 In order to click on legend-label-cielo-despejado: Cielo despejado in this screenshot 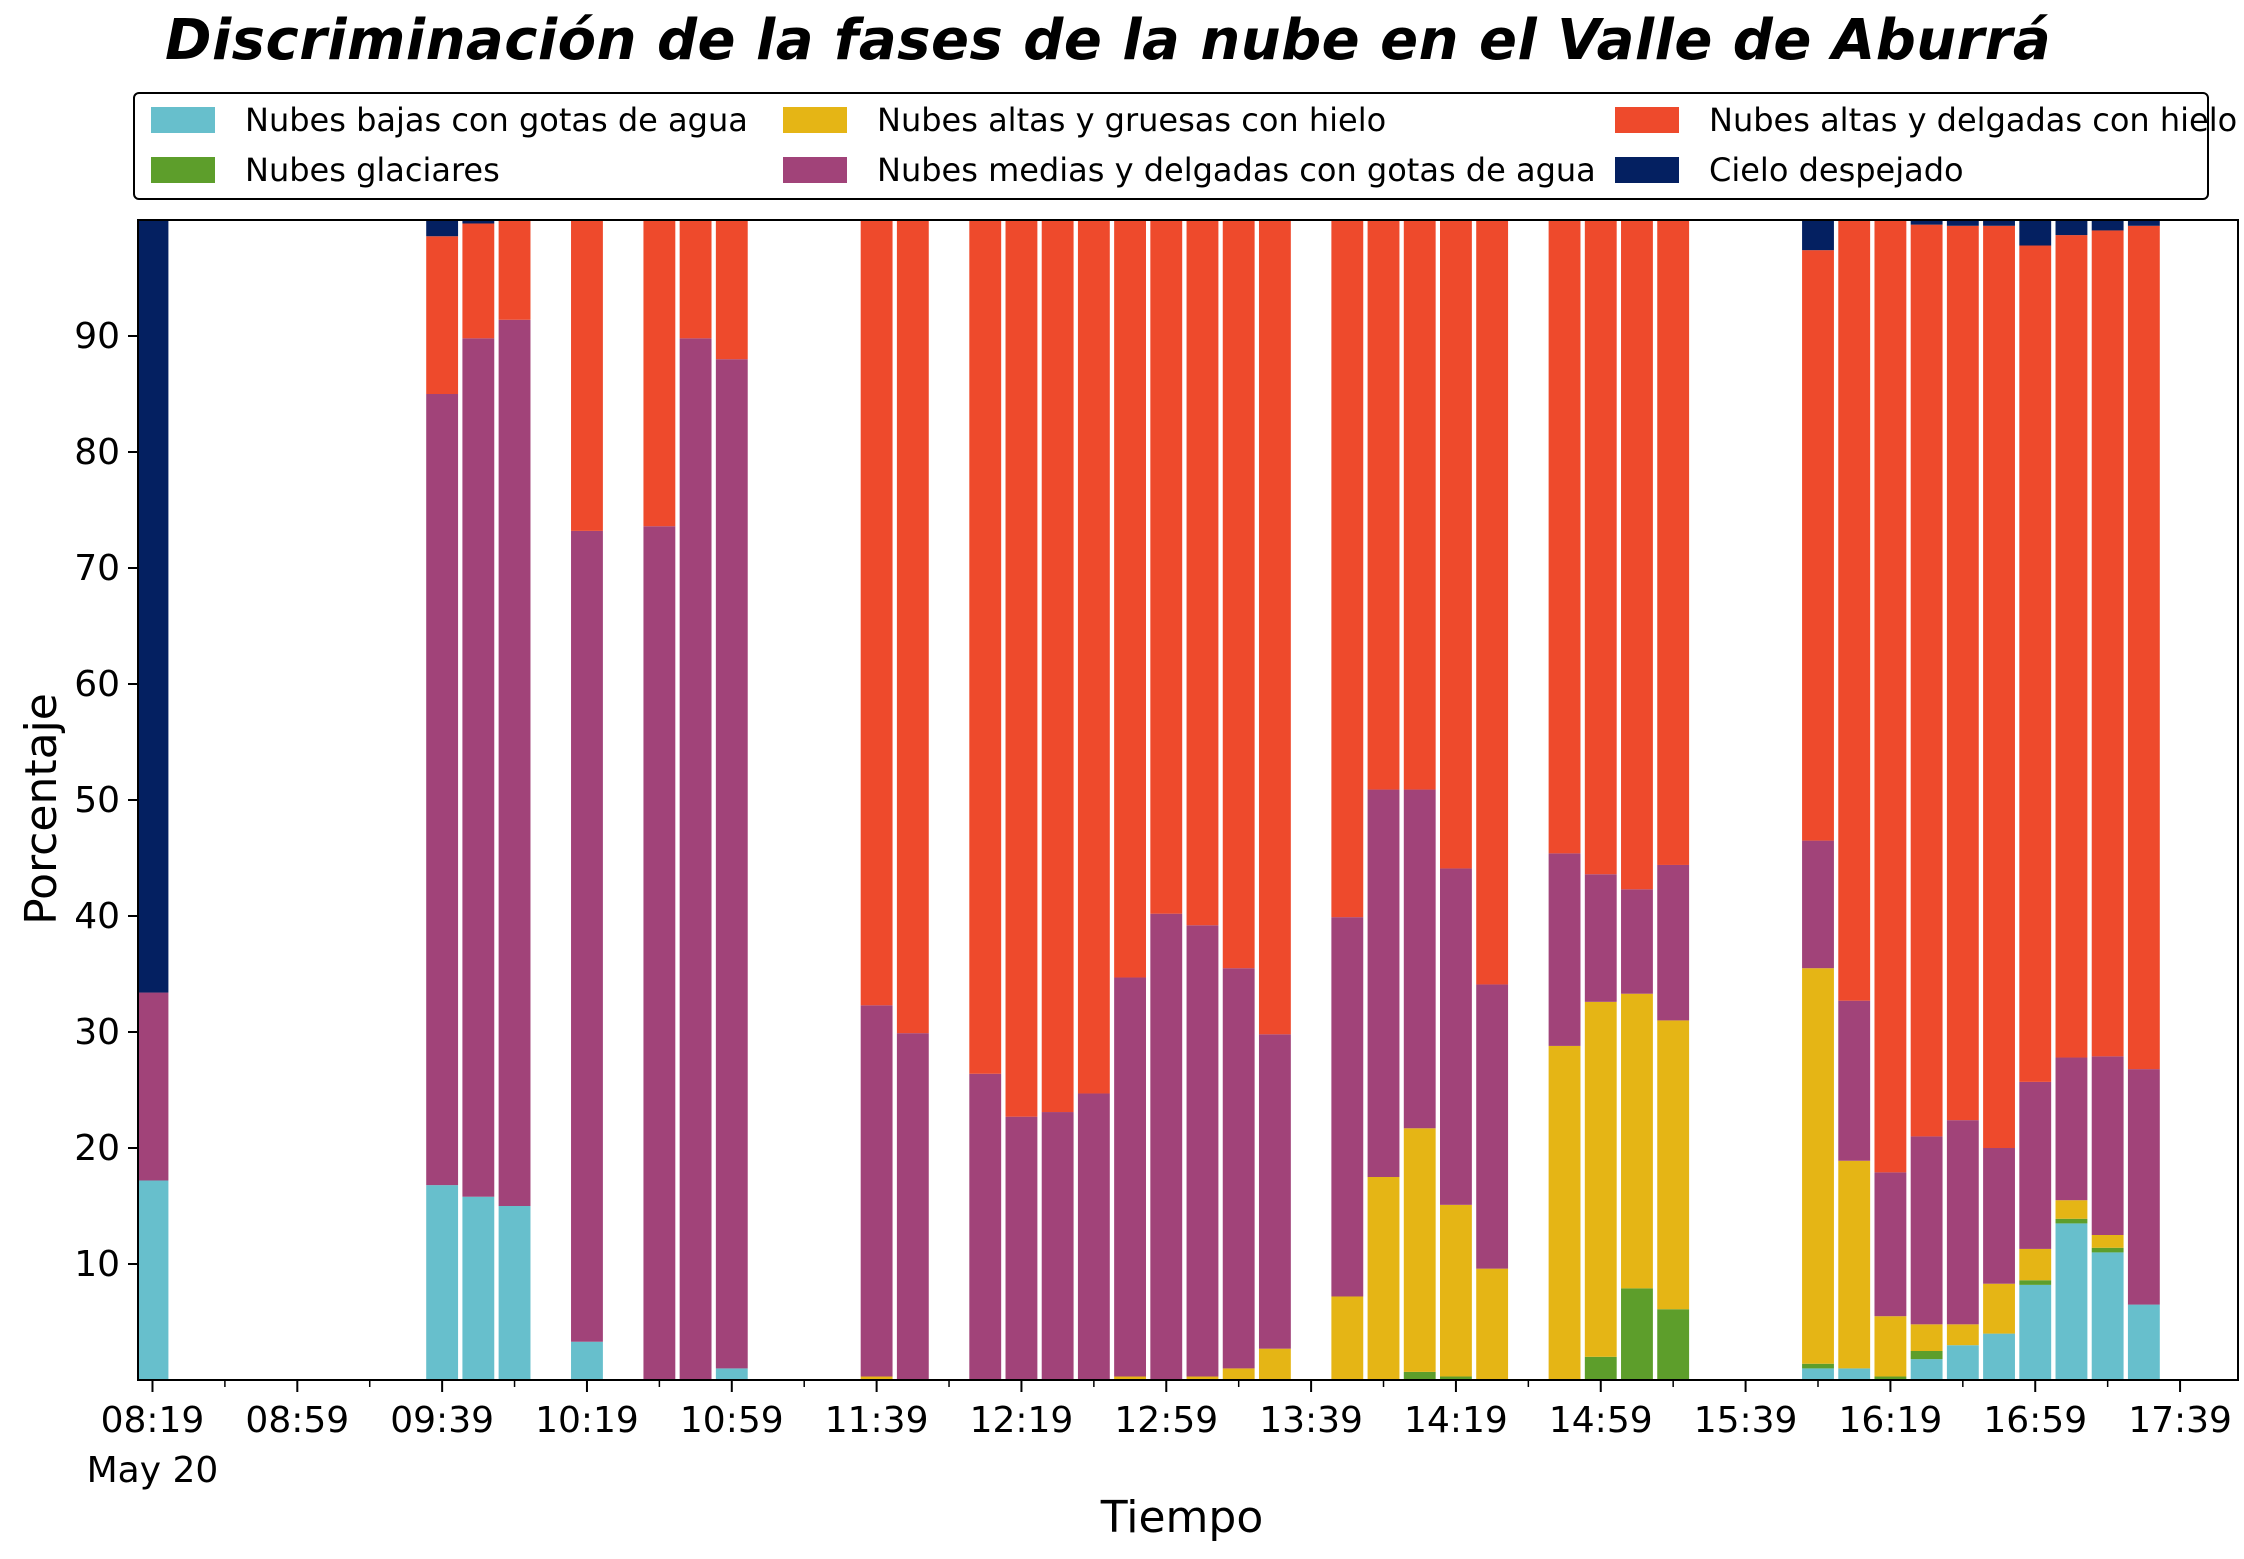, I will do `click(1836, 170)`.